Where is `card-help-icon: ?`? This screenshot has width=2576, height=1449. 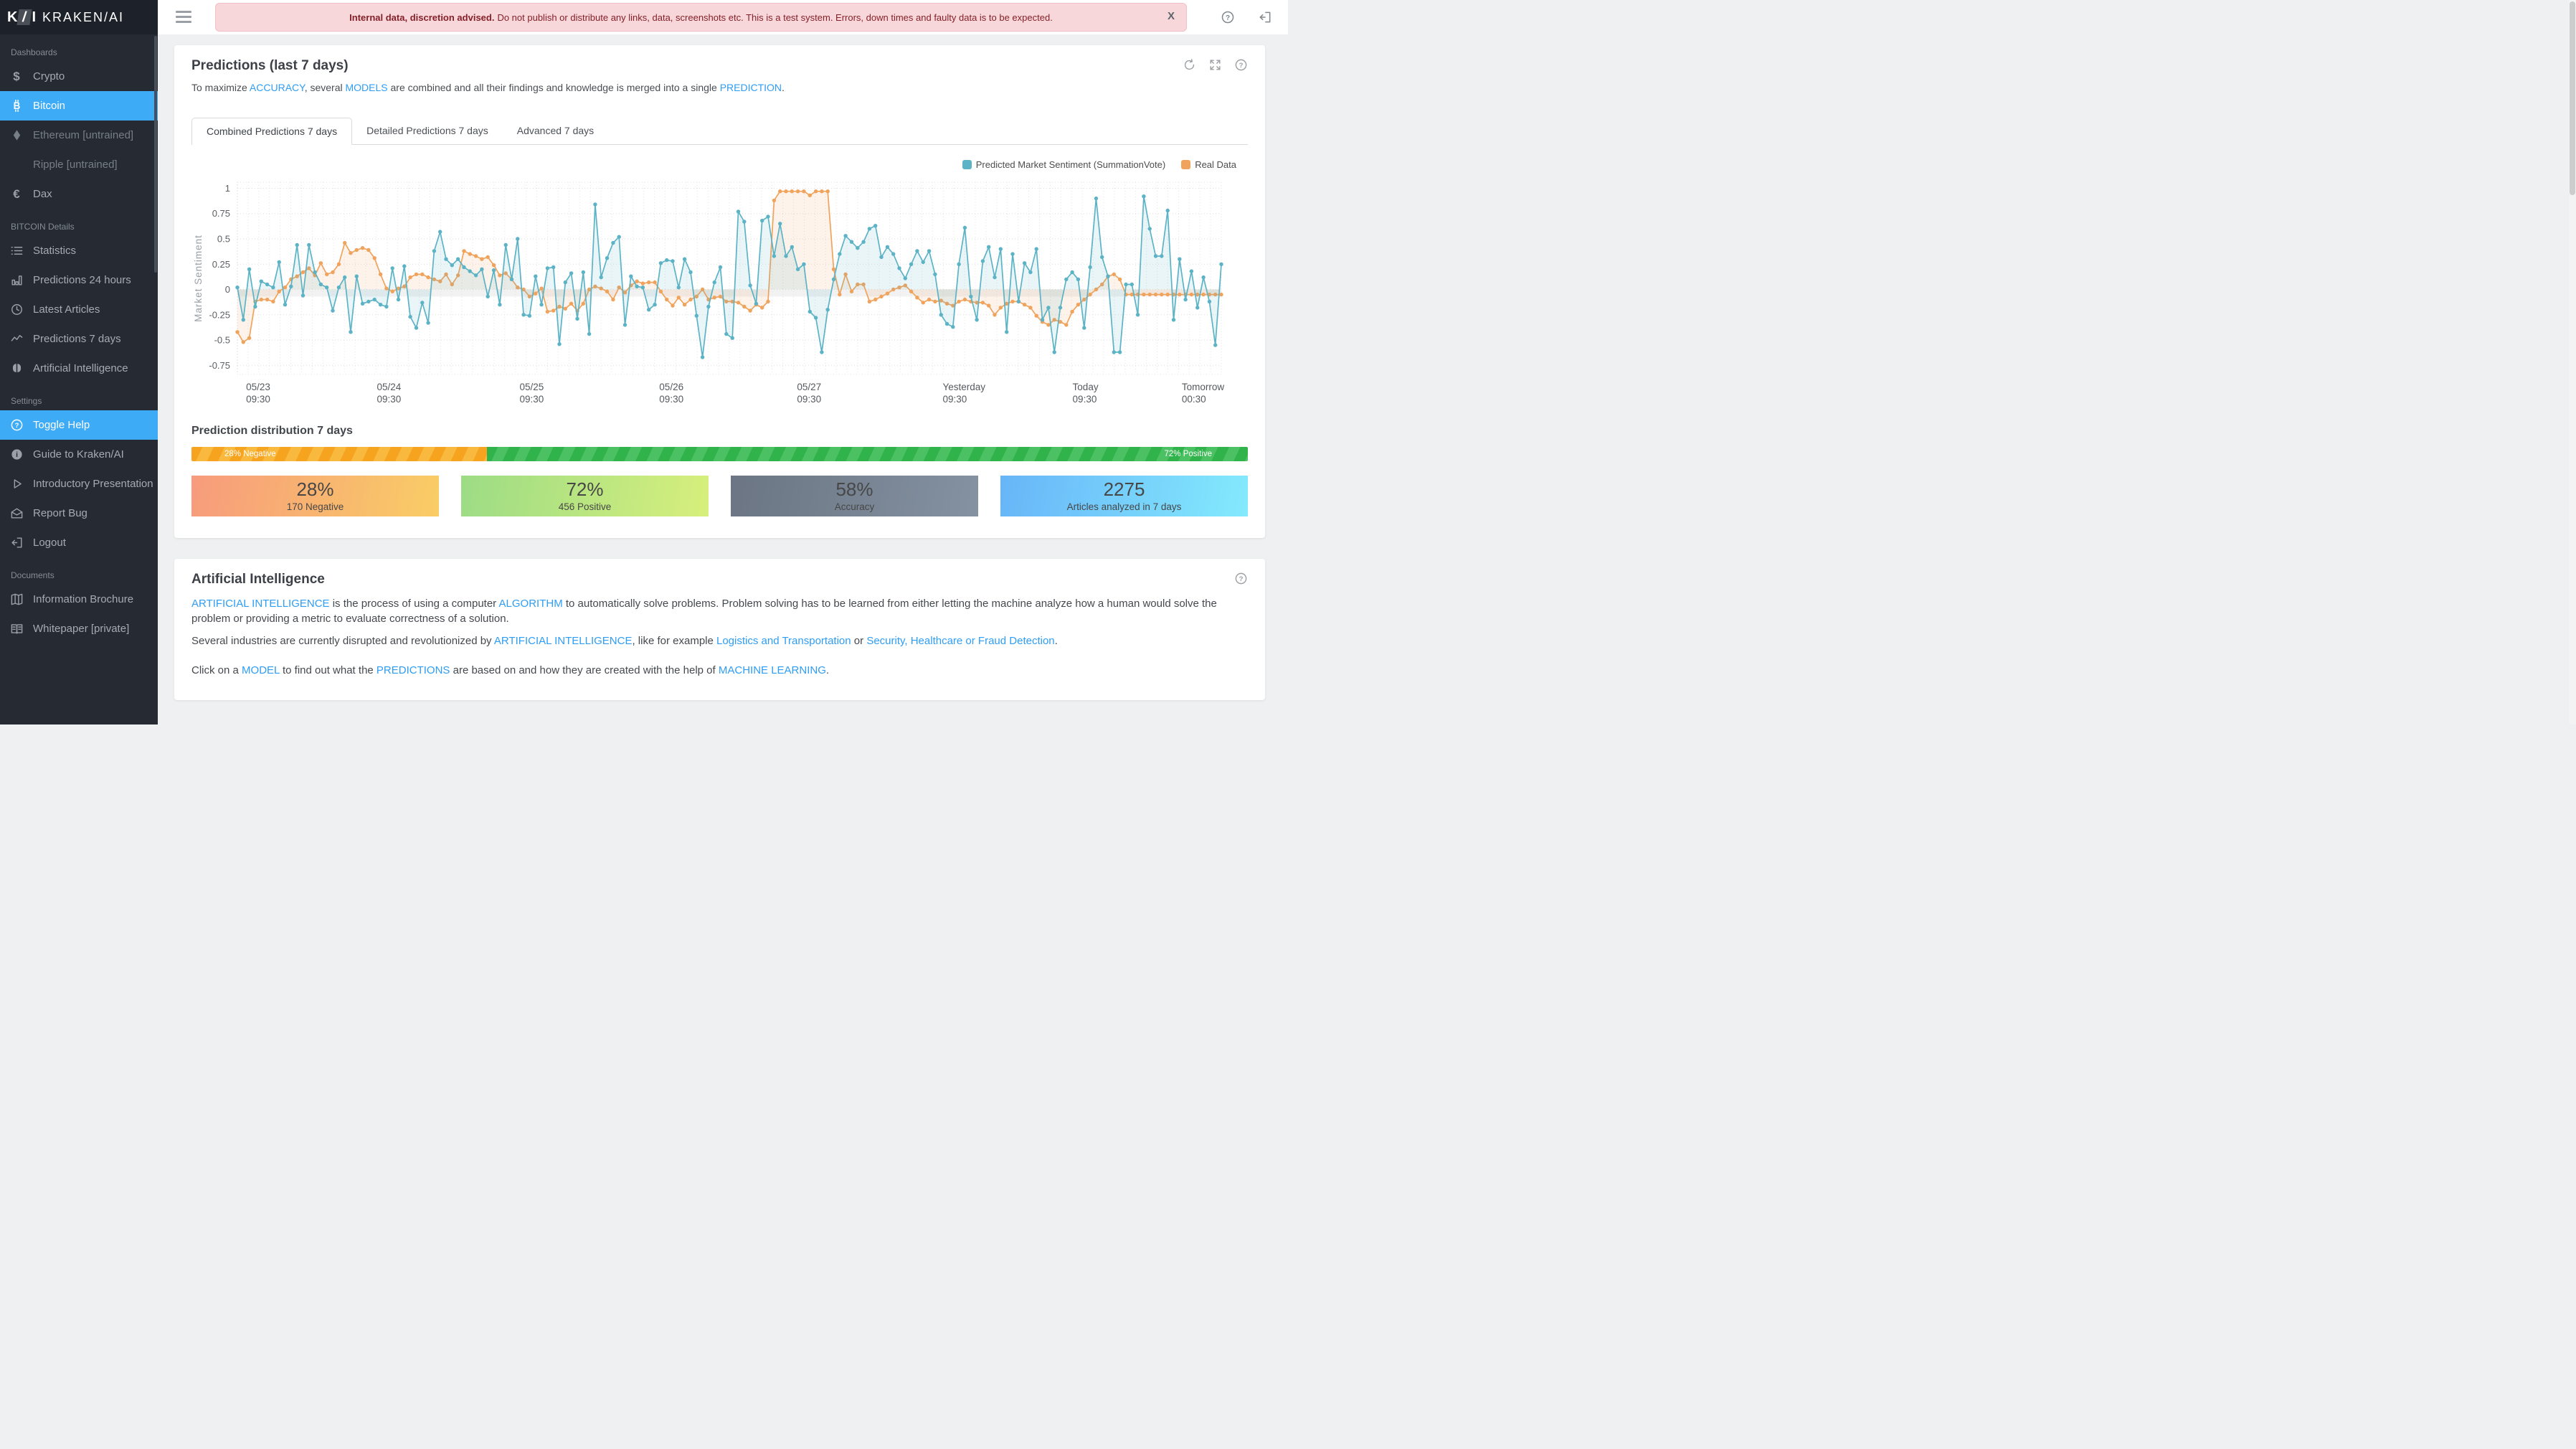
card-help-icon: ? is located at coordinates (1241, 66).